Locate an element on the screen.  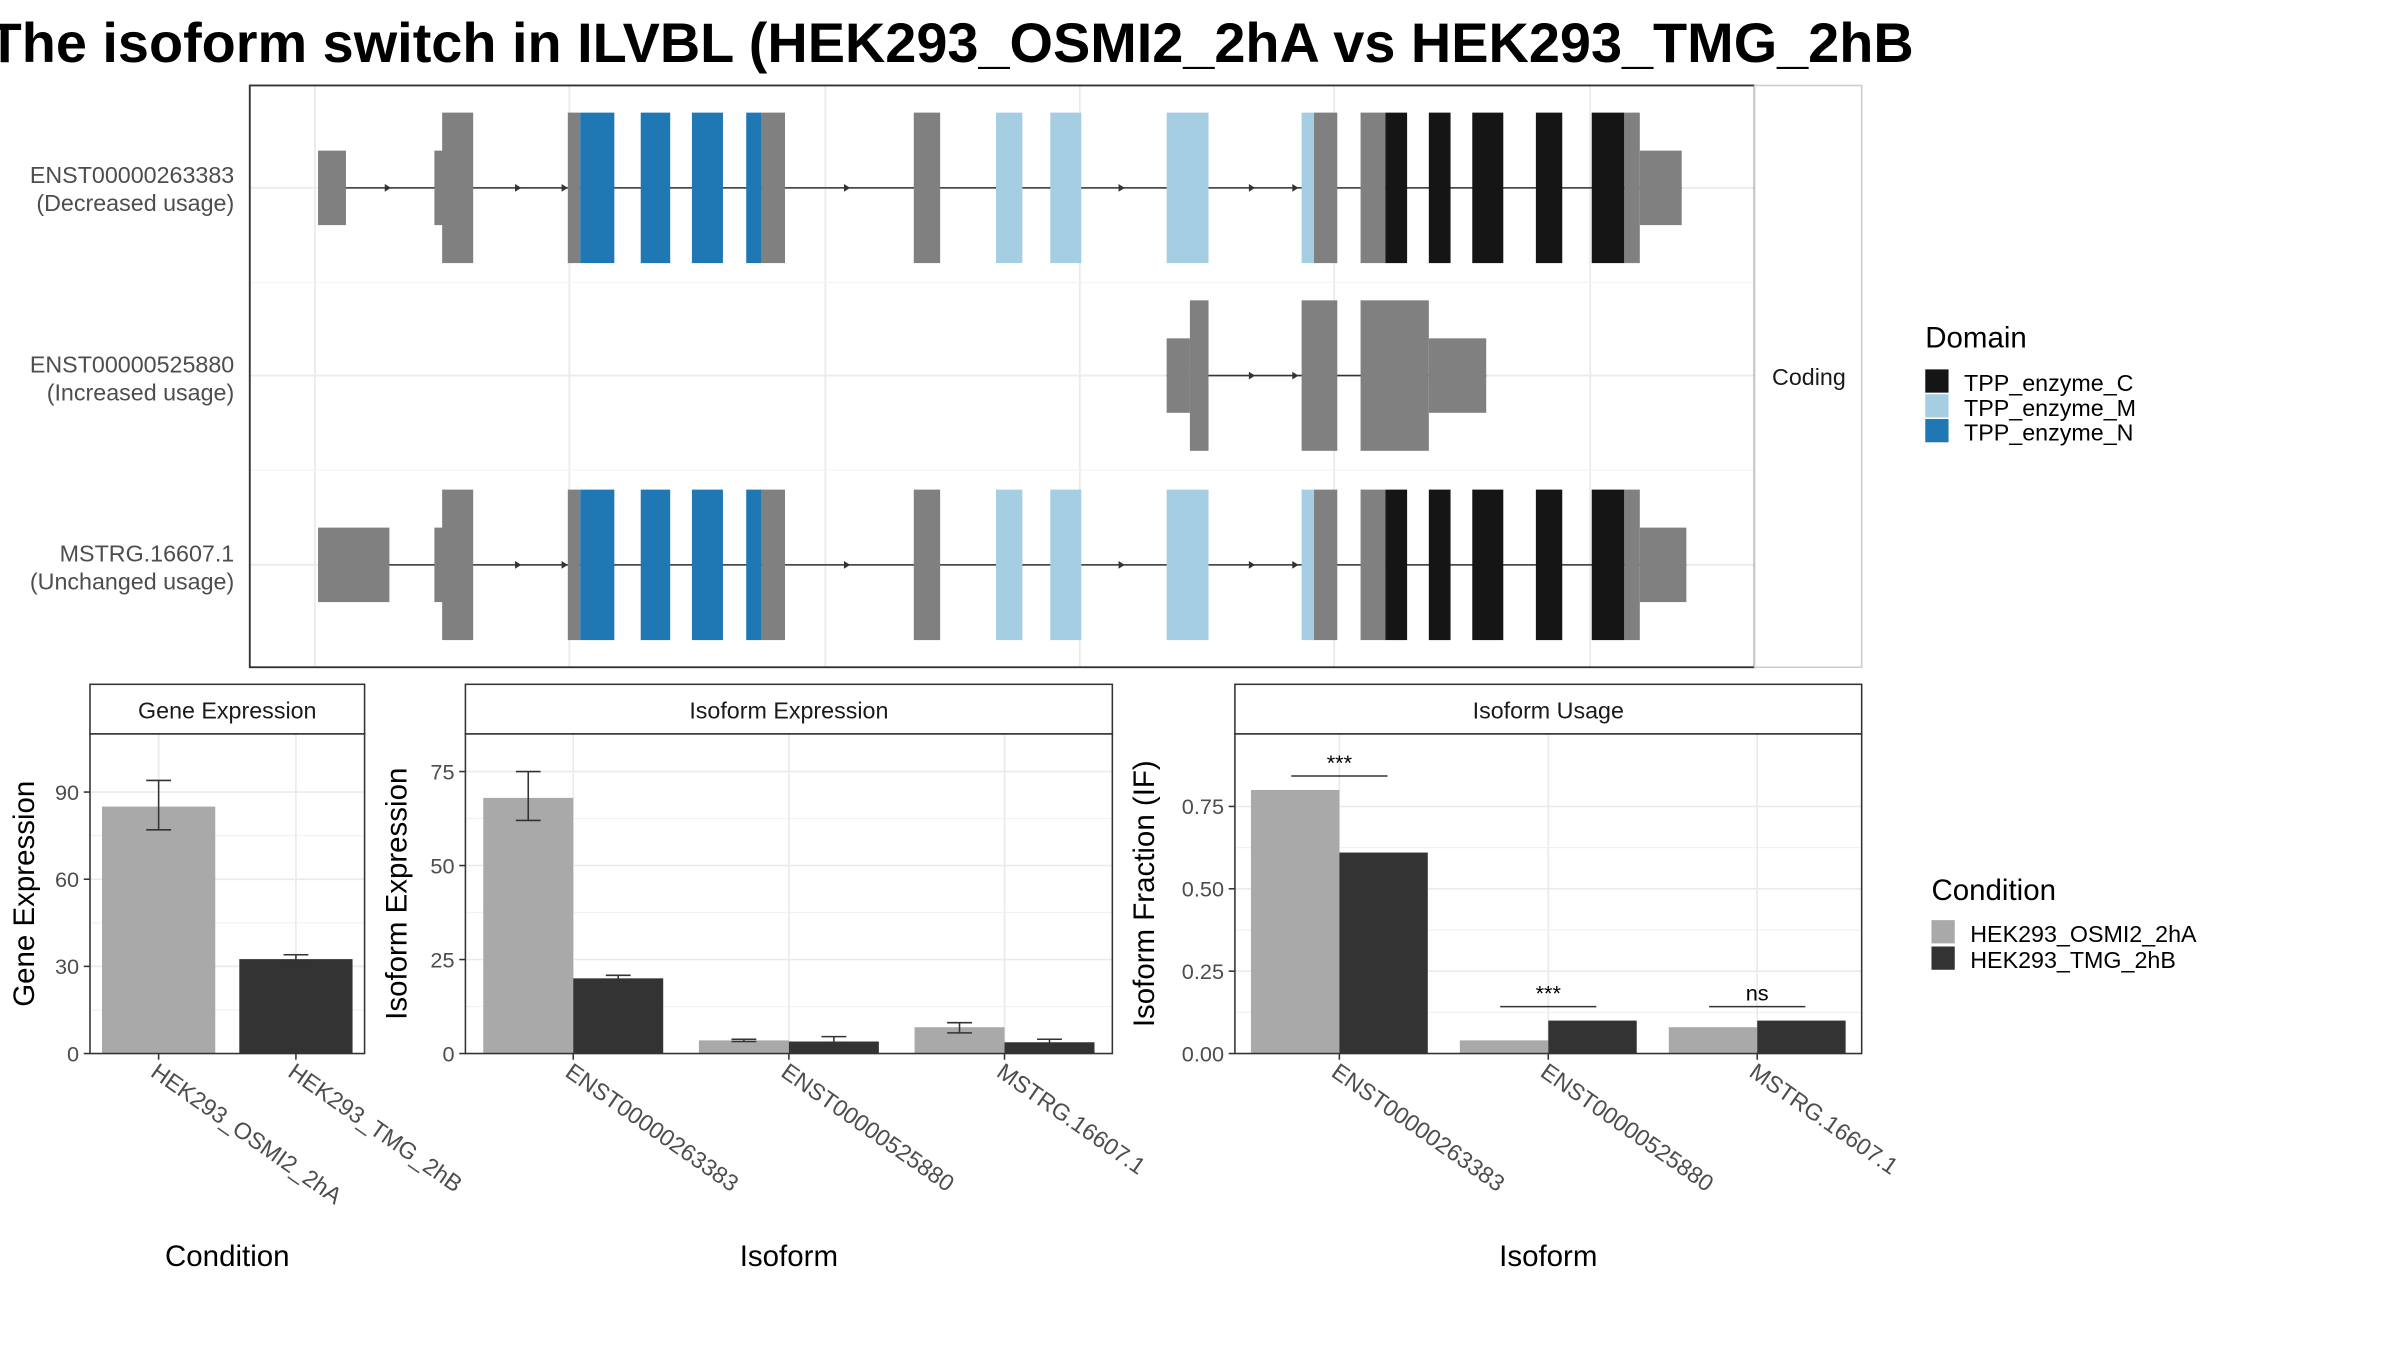
transcript-label-2-usage: (Increased usage) is located at coordinates (141, 392).